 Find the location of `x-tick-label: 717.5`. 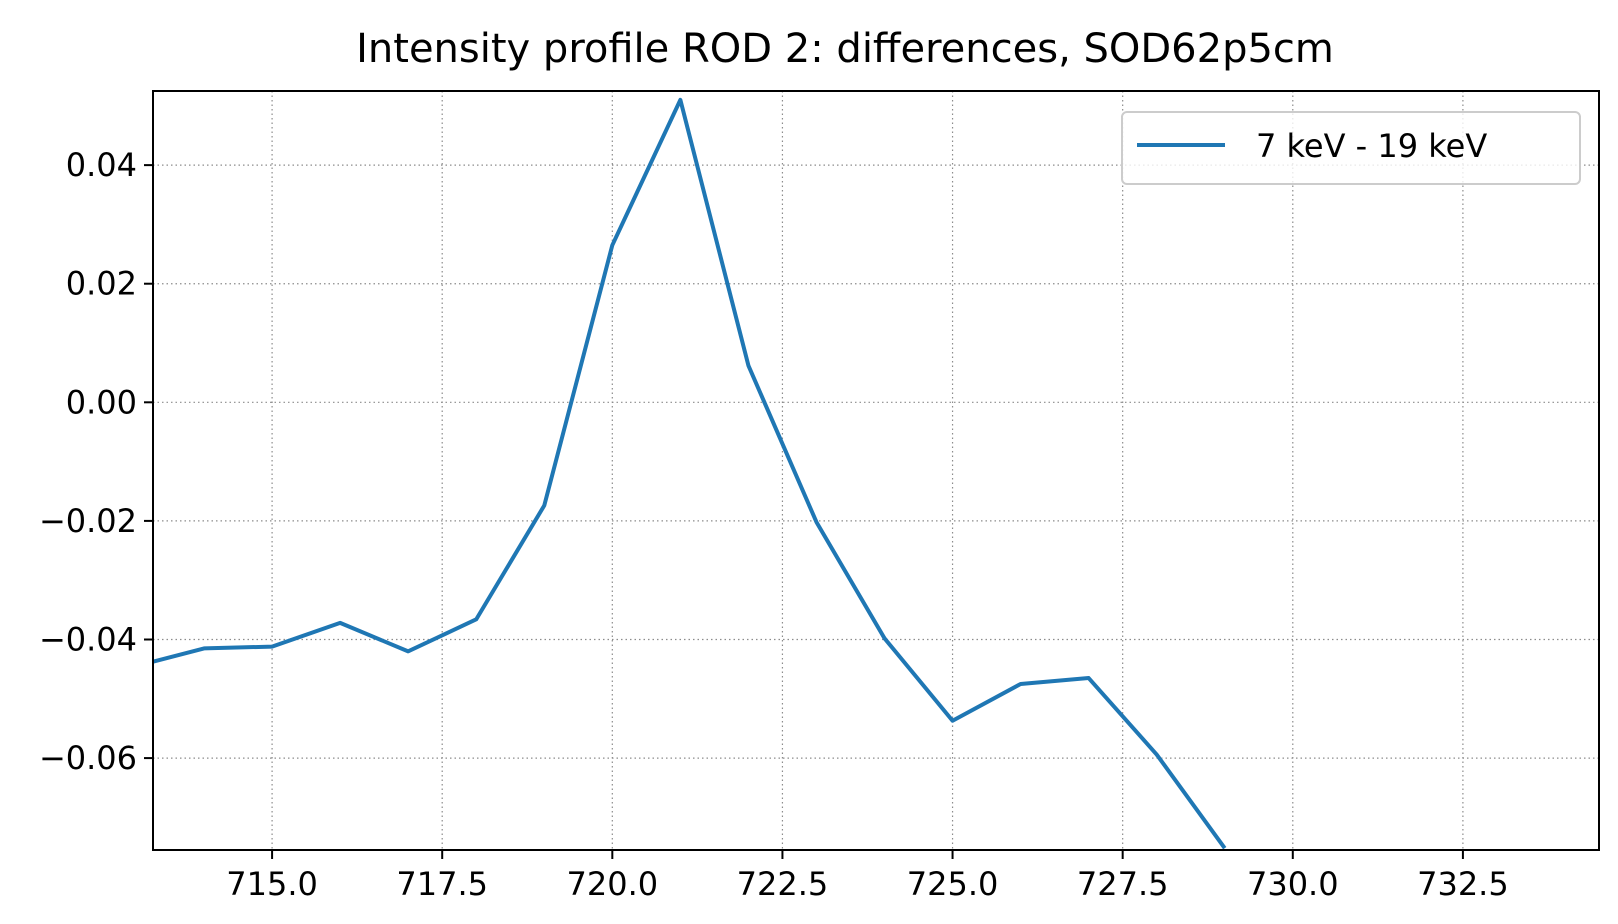

x-tick-label: 717.5 is located at coordinates (442, 884).